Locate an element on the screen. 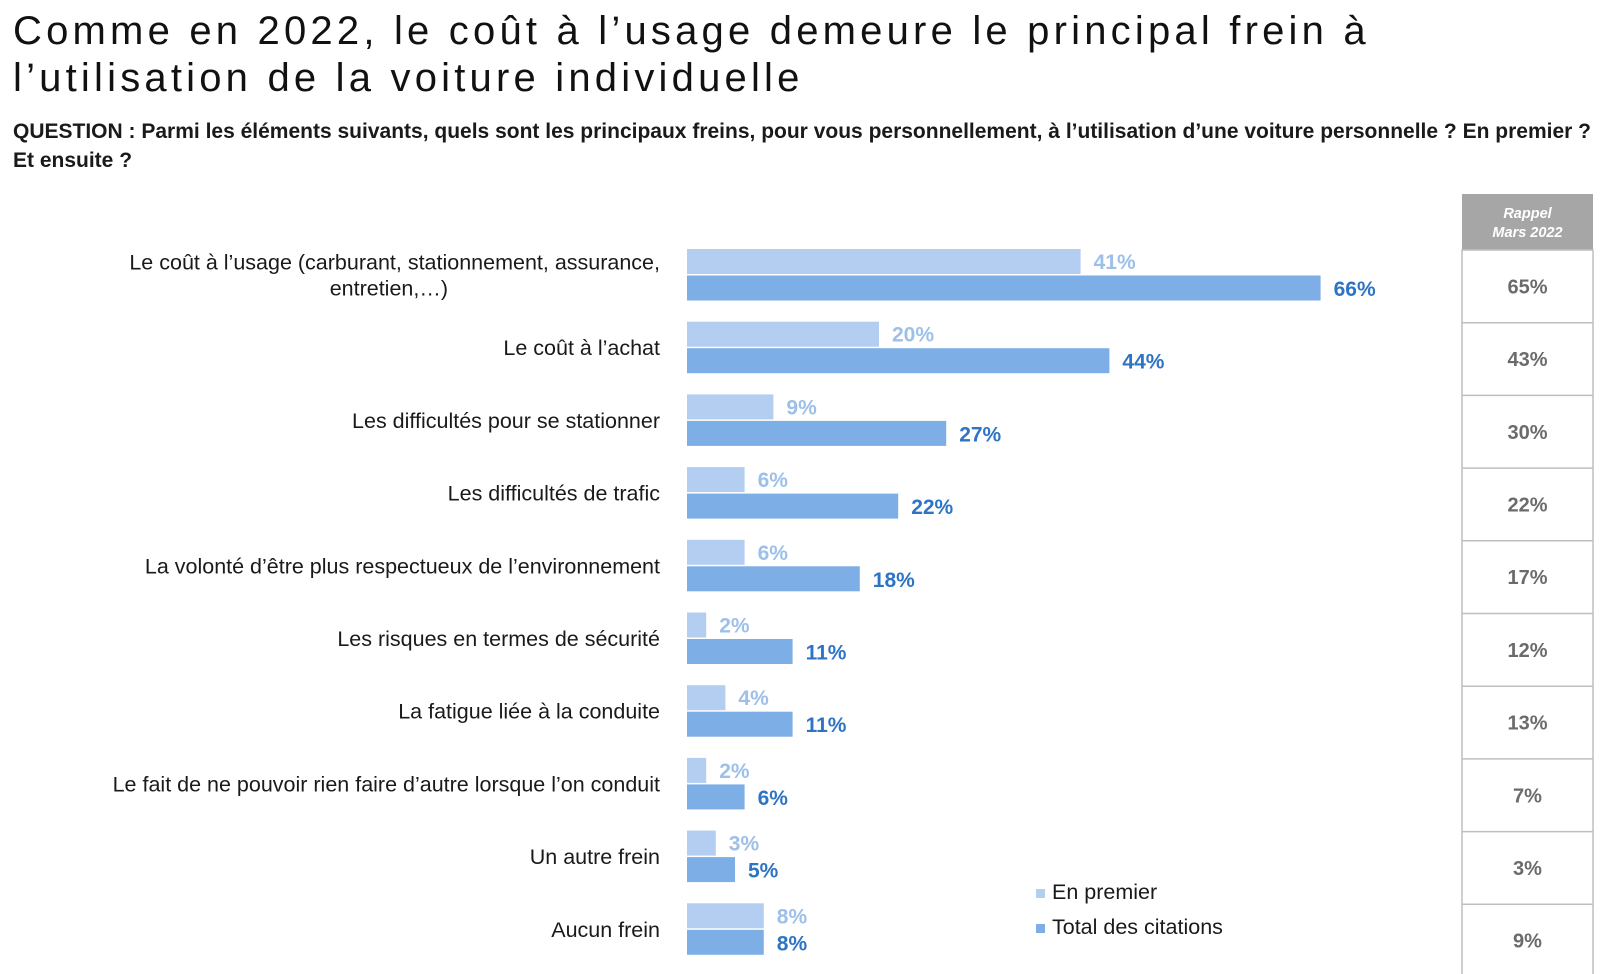  legend-label: En premier is located at coordinates (1104, 892).